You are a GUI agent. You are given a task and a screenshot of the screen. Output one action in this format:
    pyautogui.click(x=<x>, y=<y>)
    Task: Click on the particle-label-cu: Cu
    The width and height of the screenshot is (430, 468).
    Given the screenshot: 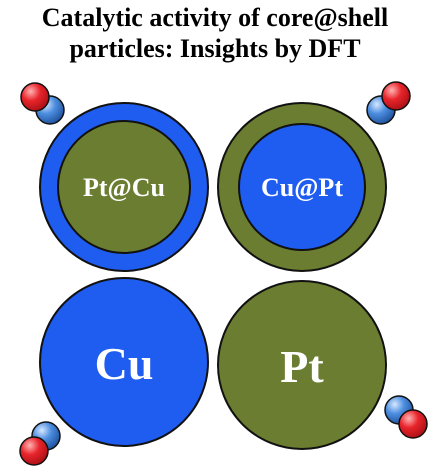 What is the action you would take?
    pyautogui.click(x=124, y=363)
    